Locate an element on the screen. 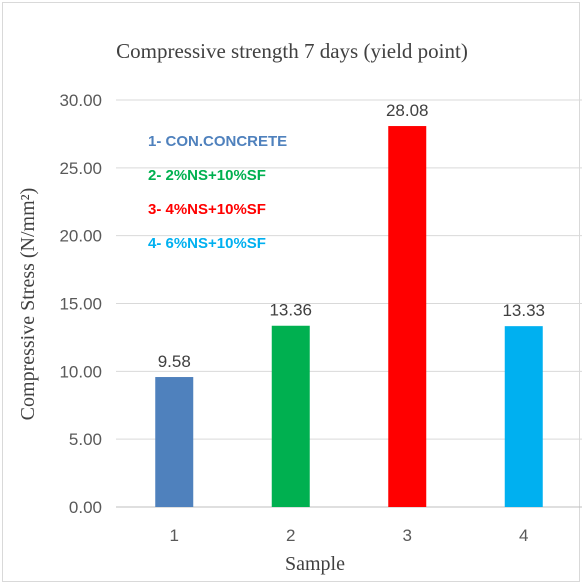  data-label: 28.08 is located at coordinates (407, 110).